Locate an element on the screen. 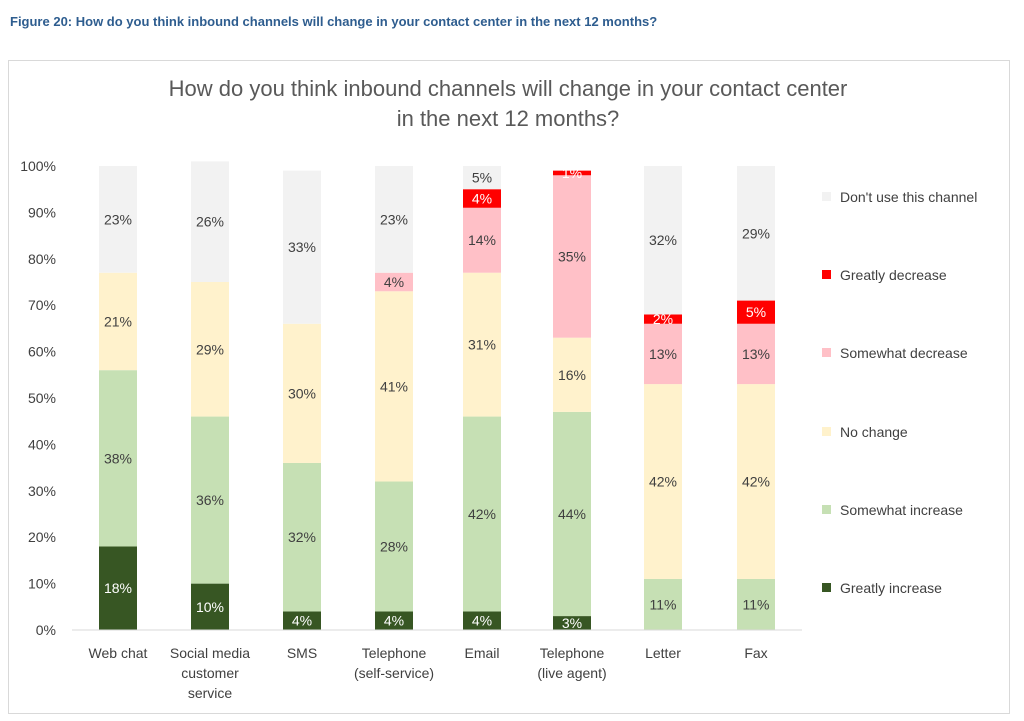  data-label: 16% is located at coordinates (572, 375).